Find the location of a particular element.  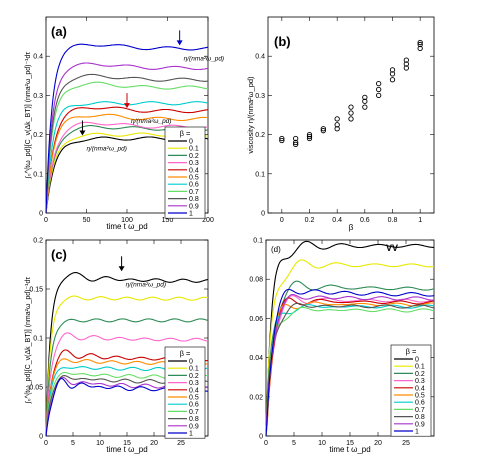

series-line-0.7 is located at coordinates (127, 146).